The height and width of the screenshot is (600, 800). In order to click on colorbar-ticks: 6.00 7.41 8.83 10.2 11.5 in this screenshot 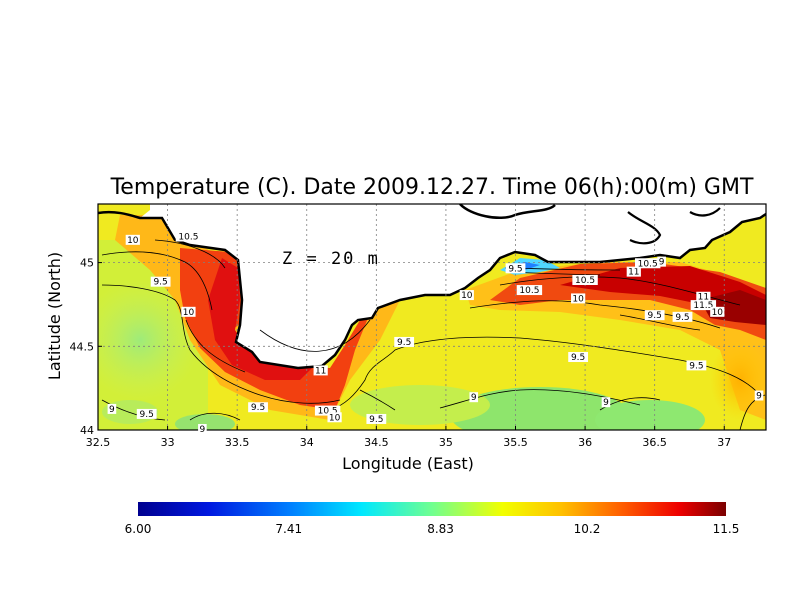, I will do `click(432, 529)`.